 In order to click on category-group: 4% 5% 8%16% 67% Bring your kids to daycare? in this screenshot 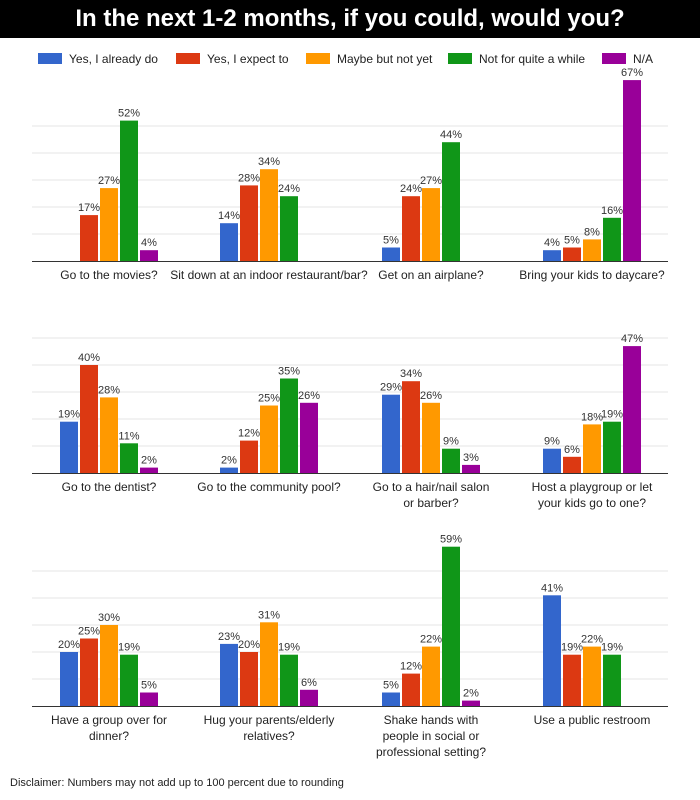, I will do `click(592, 174)`.